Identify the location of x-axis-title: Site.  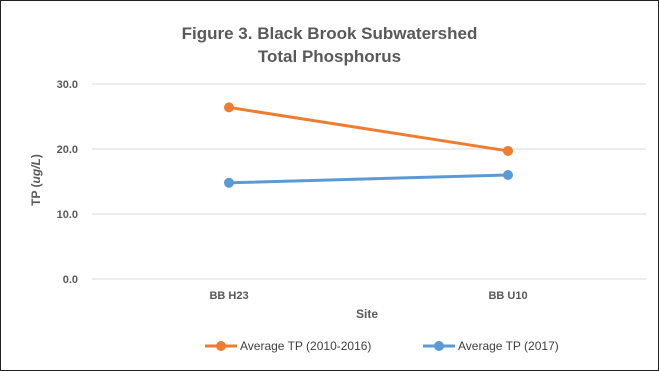
(367, 314).